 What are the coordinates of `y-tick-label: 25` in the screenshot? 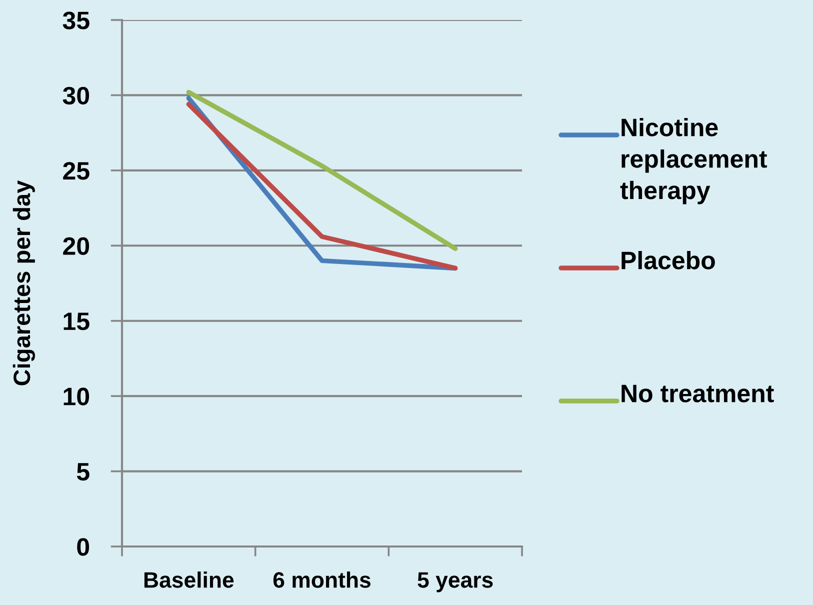 It's located at (76, 171).